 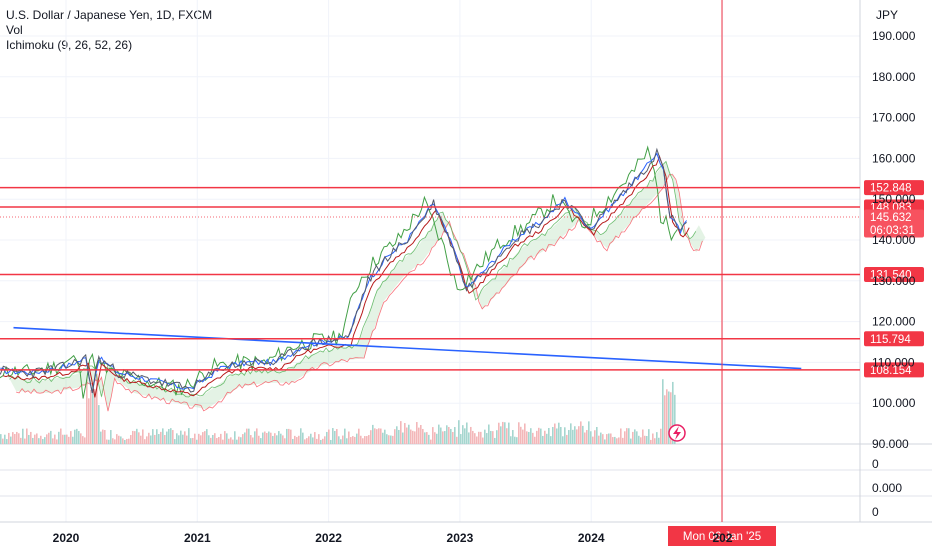 I want to click on current-price-label: 145.632, so click(x=891, y=218).